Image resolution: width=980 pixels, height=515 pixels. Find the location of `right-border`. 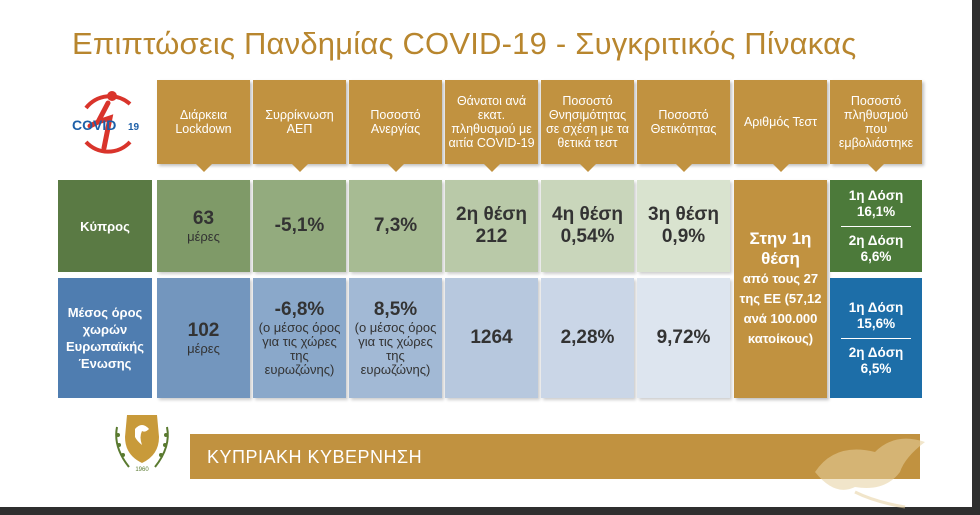

right-border is located at coordinates (976, 257).